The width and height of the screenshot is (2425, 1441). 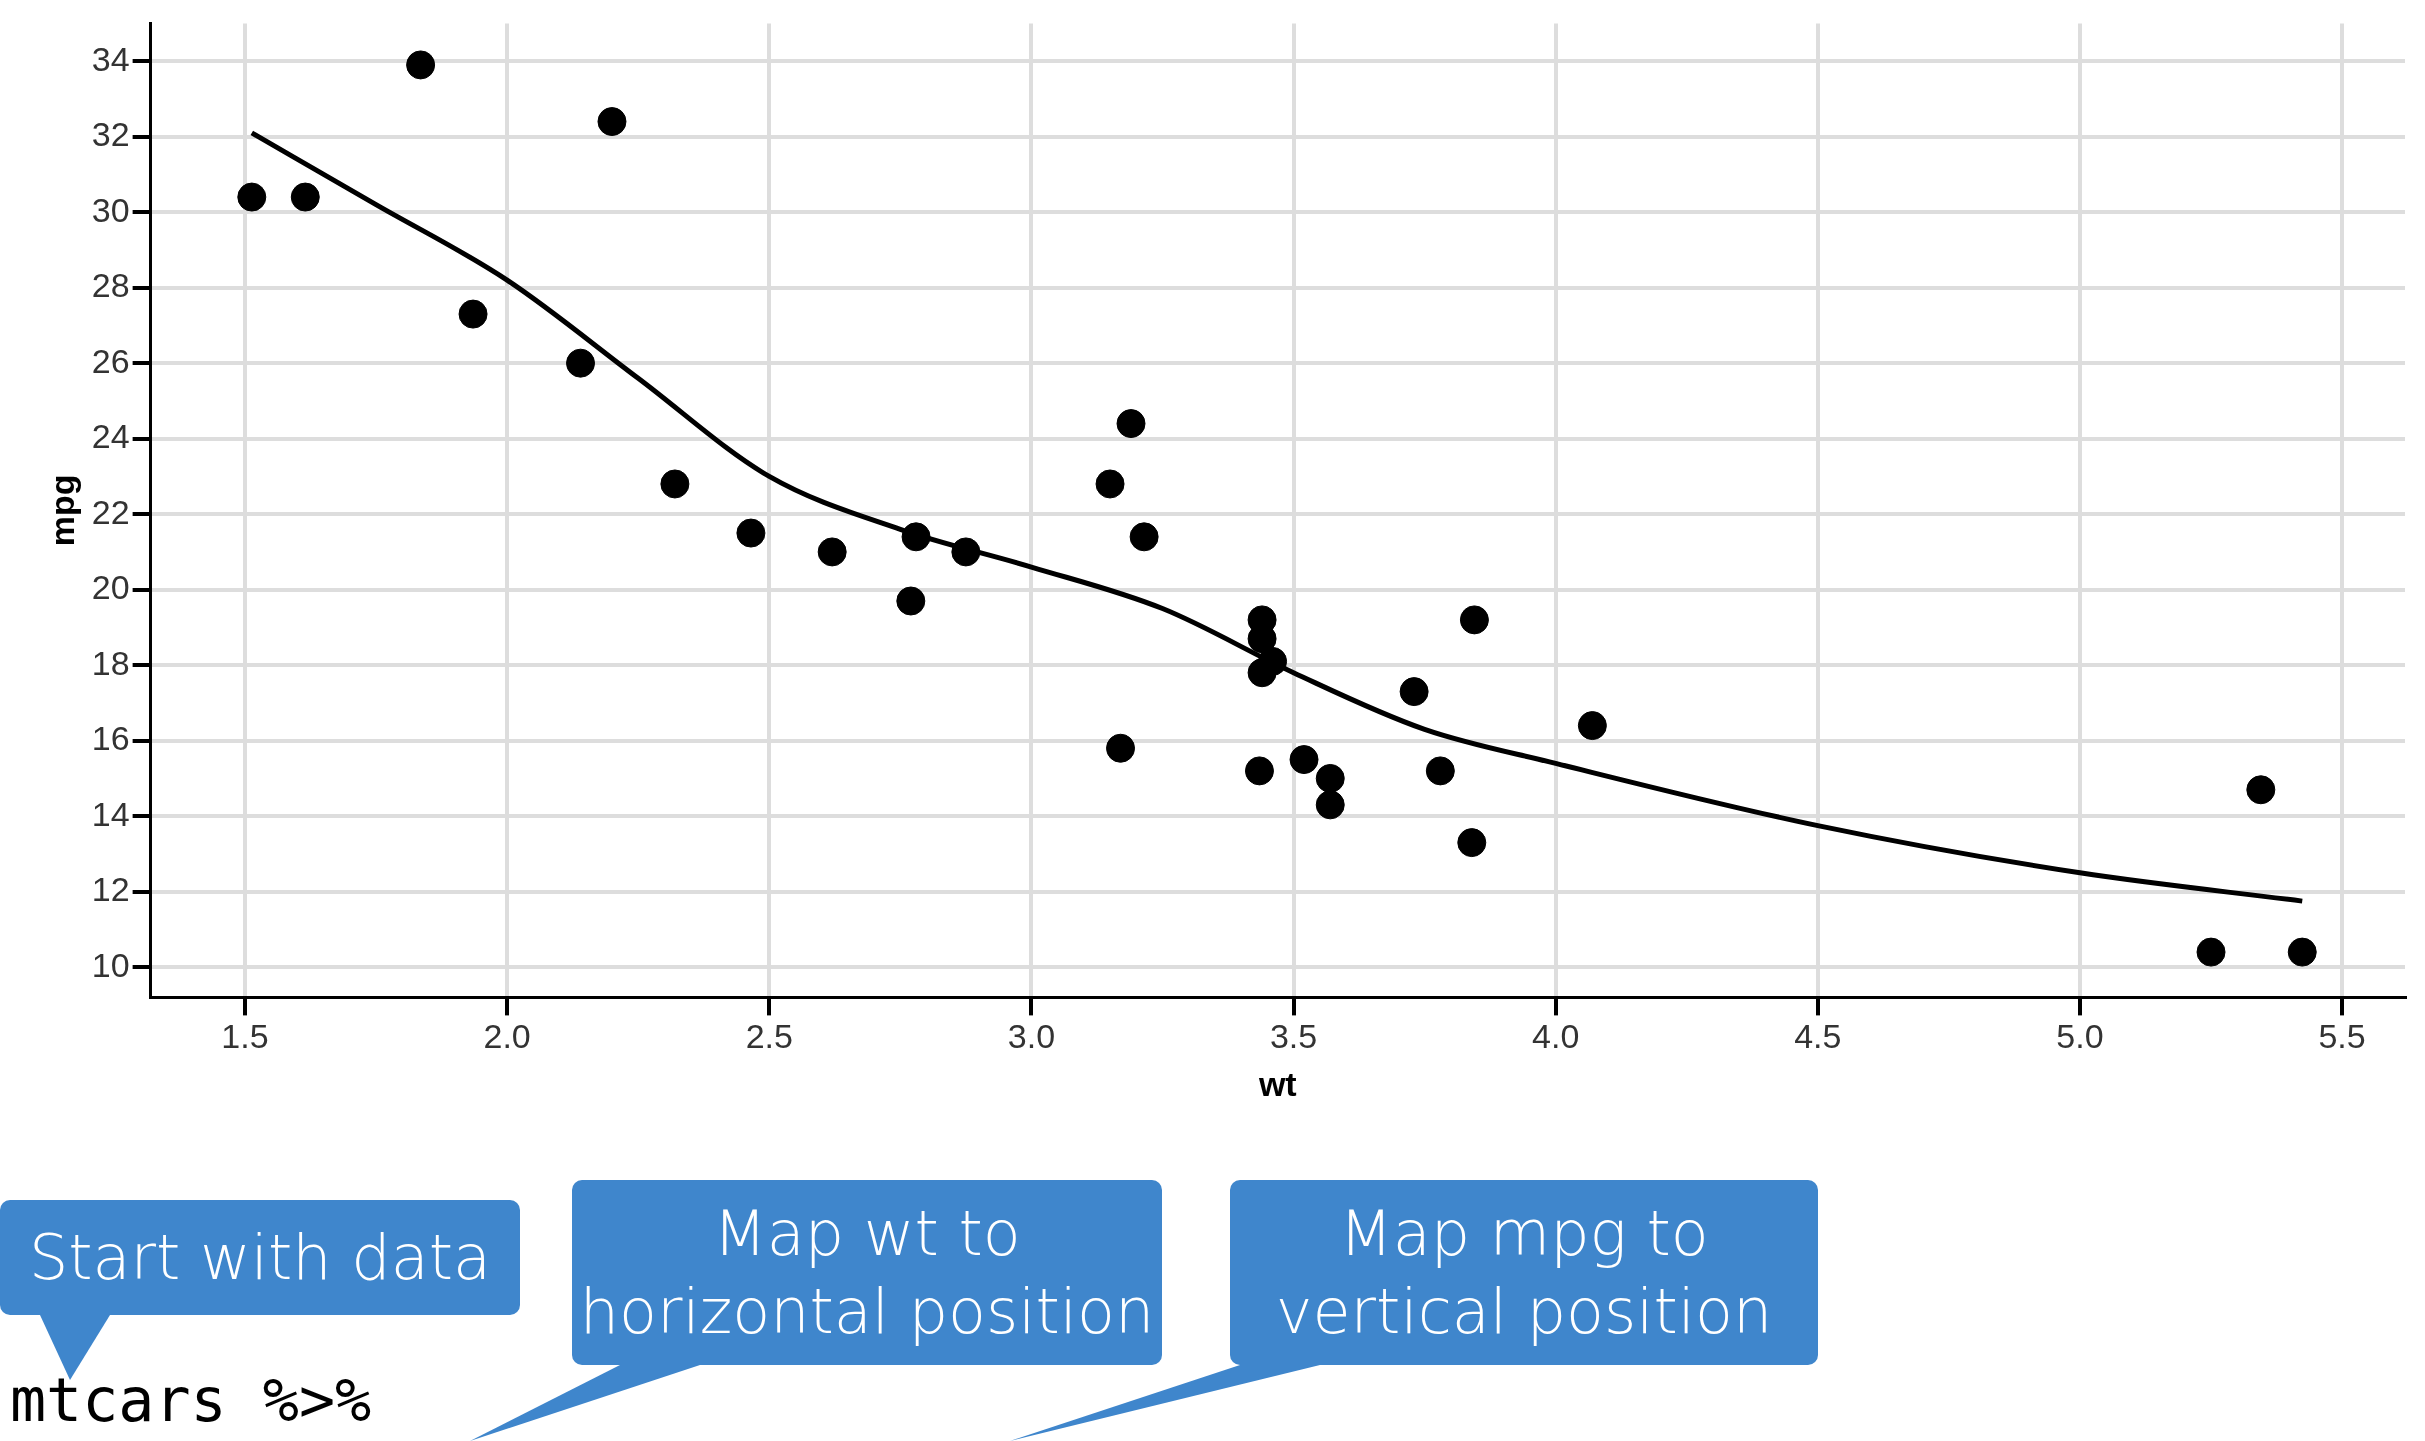 What do you see at coordinates (110, 964) in the screenshot?
I see `y-tick-label: 10` at bounding box center [110, 964].